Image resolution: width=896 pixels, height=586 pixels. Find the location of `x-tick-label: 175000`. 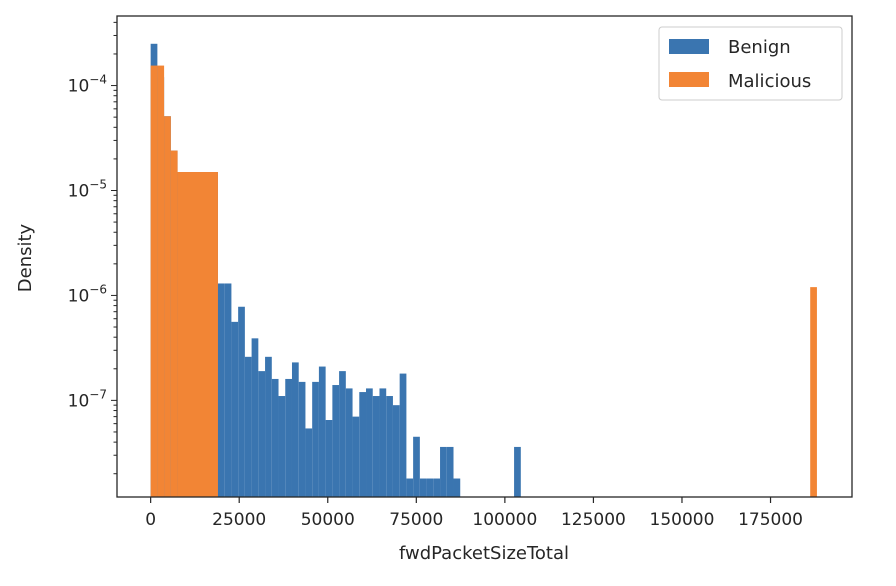

x-tick-label: 175000 is located at coordinates (770, 520).